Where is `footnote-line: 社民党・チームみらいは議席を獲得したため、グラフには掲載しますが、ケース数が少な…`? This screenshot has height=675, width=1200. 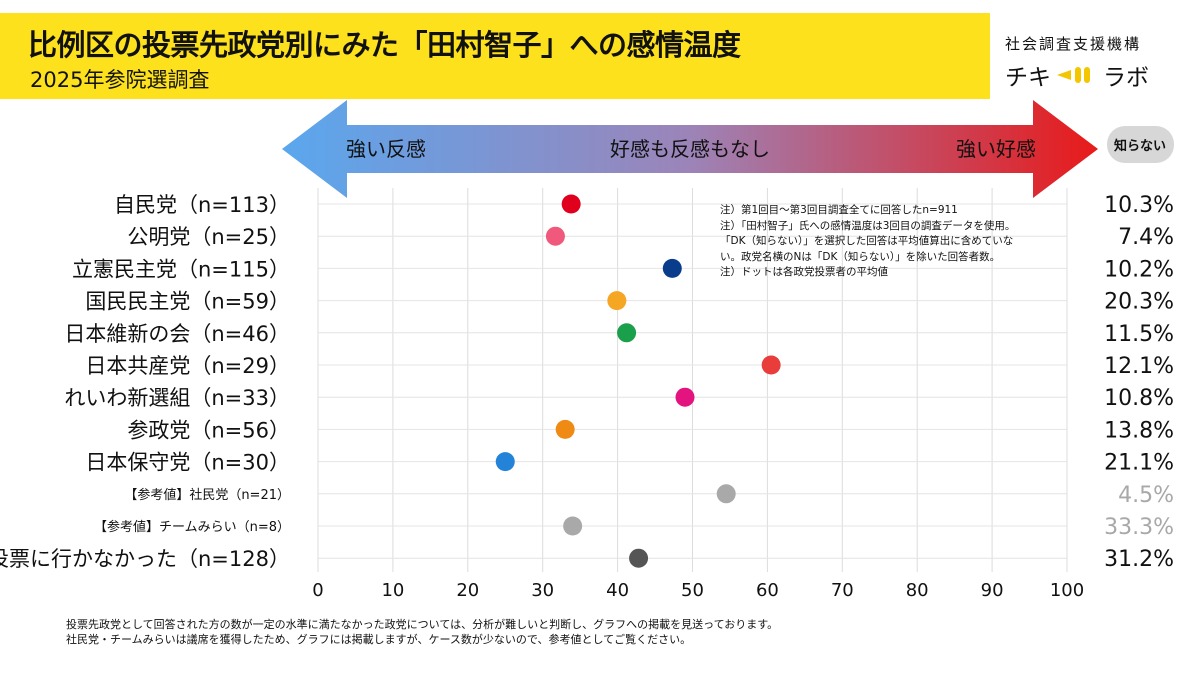 footnote-line: 社民党・チームみらいは議席を獲得したため、グラフには掲載しますが、ケース数が少な… is located at coordinates (379, 639).